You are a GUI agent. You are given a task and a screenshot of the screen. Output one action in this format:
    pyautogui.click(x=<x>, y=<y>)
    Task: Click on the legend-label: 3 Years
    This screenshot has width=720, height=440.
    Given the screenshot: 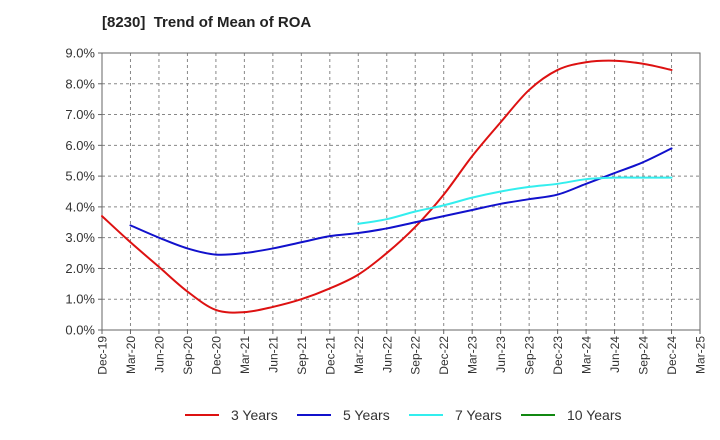 What is the action you would take?
    pyautogui.click(x=254, y=415)
    